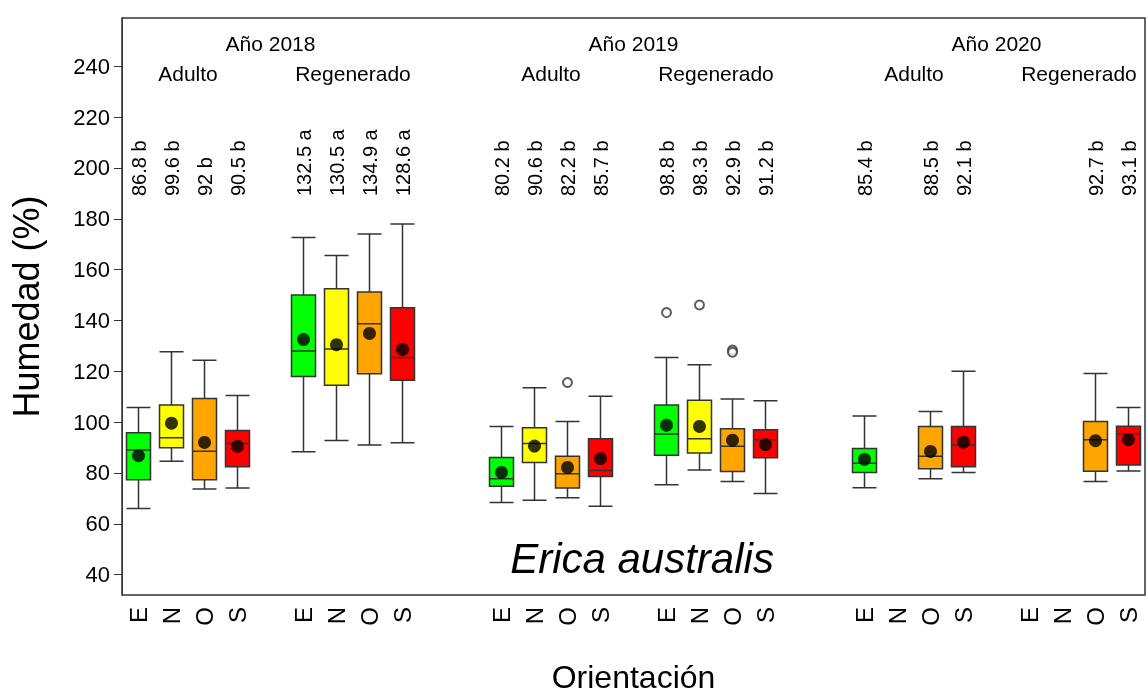  Describe the element at coordinates (91, 219) in the screenshot. I see `y-tick-label: 180` at that location.